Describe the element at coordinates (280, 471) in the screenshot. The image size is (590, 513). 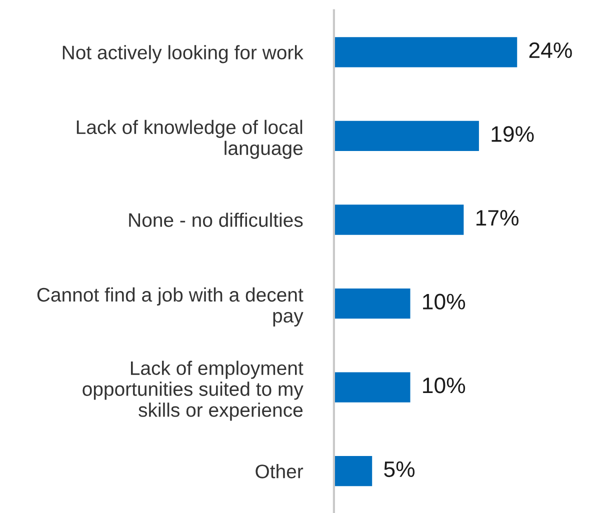
I see `y-tick-label: Other` at that location.